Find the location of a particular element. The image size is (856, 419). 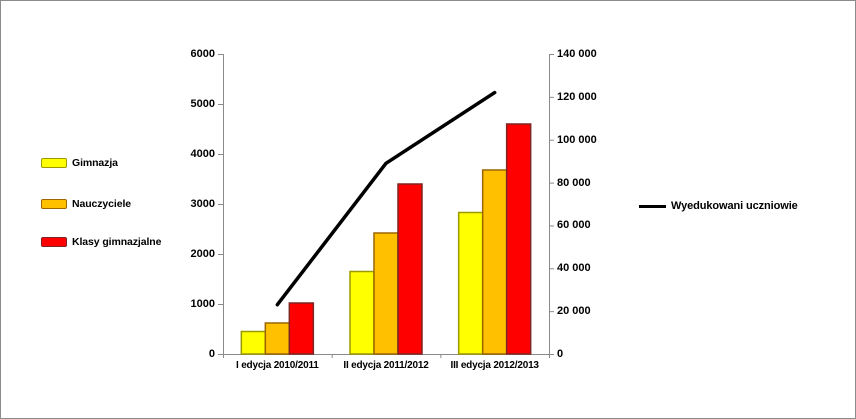

line-series-legend: Wyedukowani uczniowie is located at coordinates (718, 206).